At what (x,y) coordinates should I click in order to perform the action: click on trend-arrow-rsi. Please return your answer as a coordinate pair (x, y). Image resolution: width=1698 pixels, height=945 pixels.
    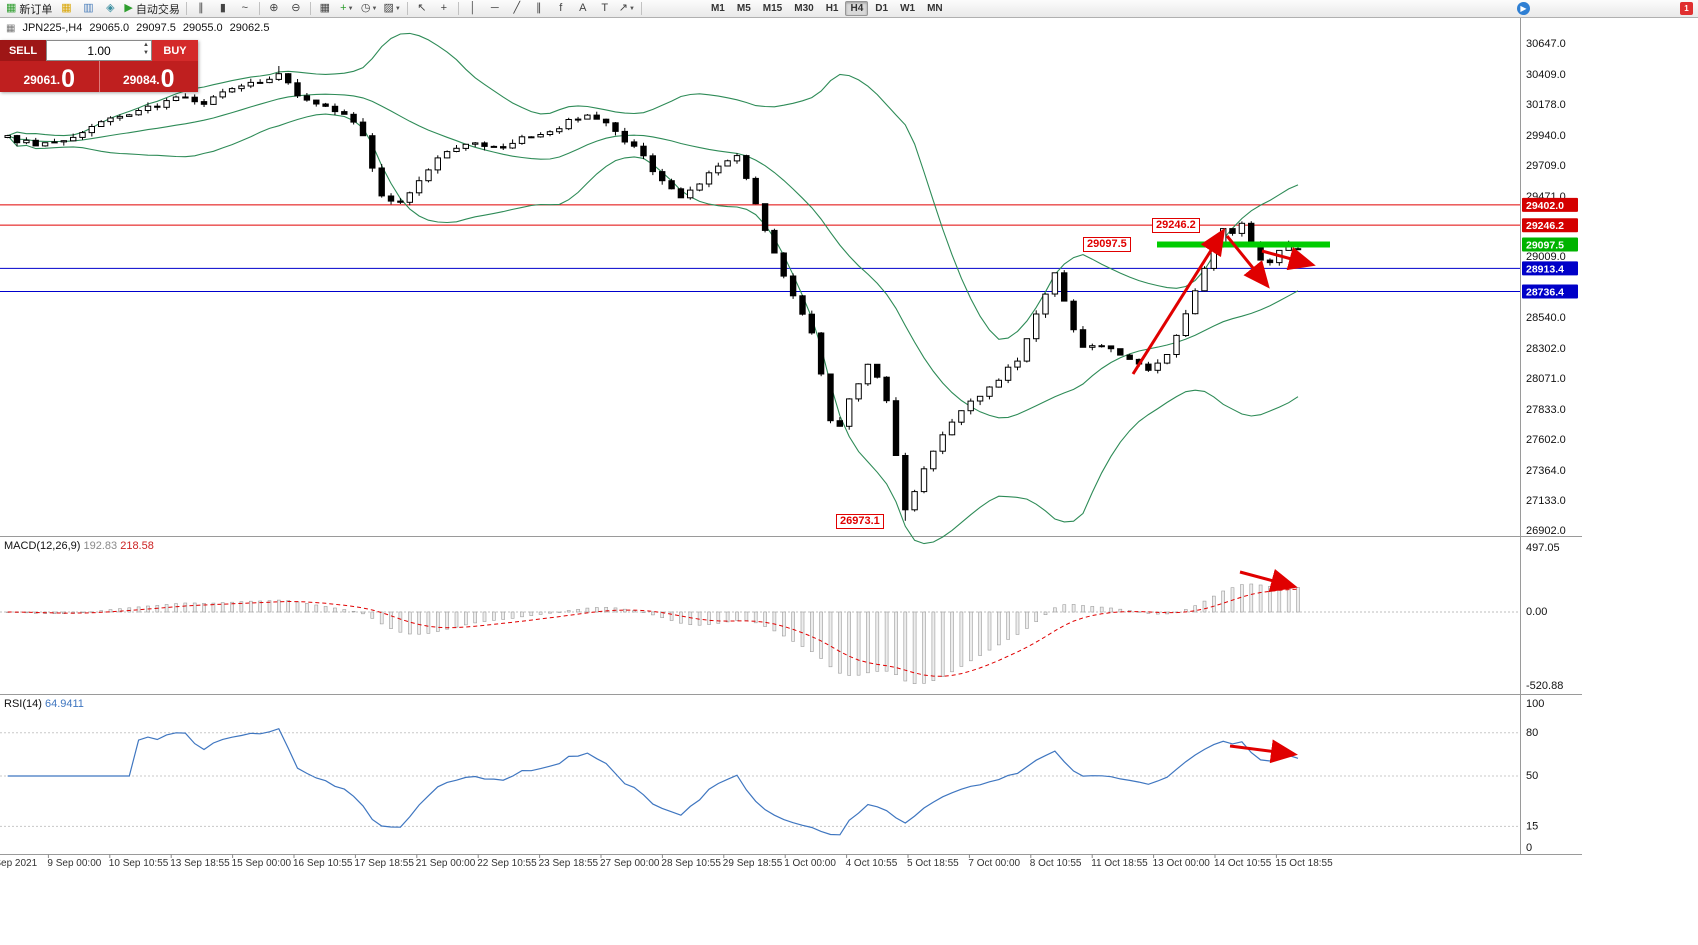
    Looking at the image, I should click on (1263, 751).